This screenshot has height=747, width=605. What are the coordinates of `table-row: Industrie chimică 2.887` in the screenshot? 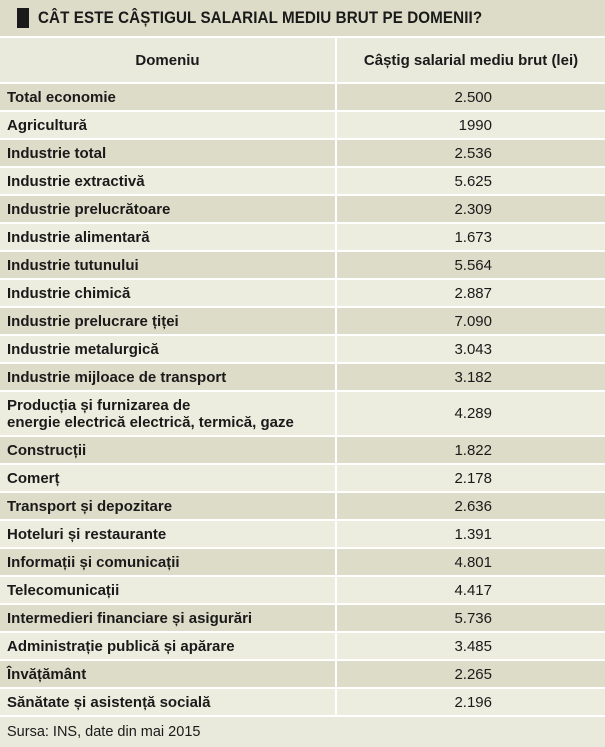 It's located at (302, 293).